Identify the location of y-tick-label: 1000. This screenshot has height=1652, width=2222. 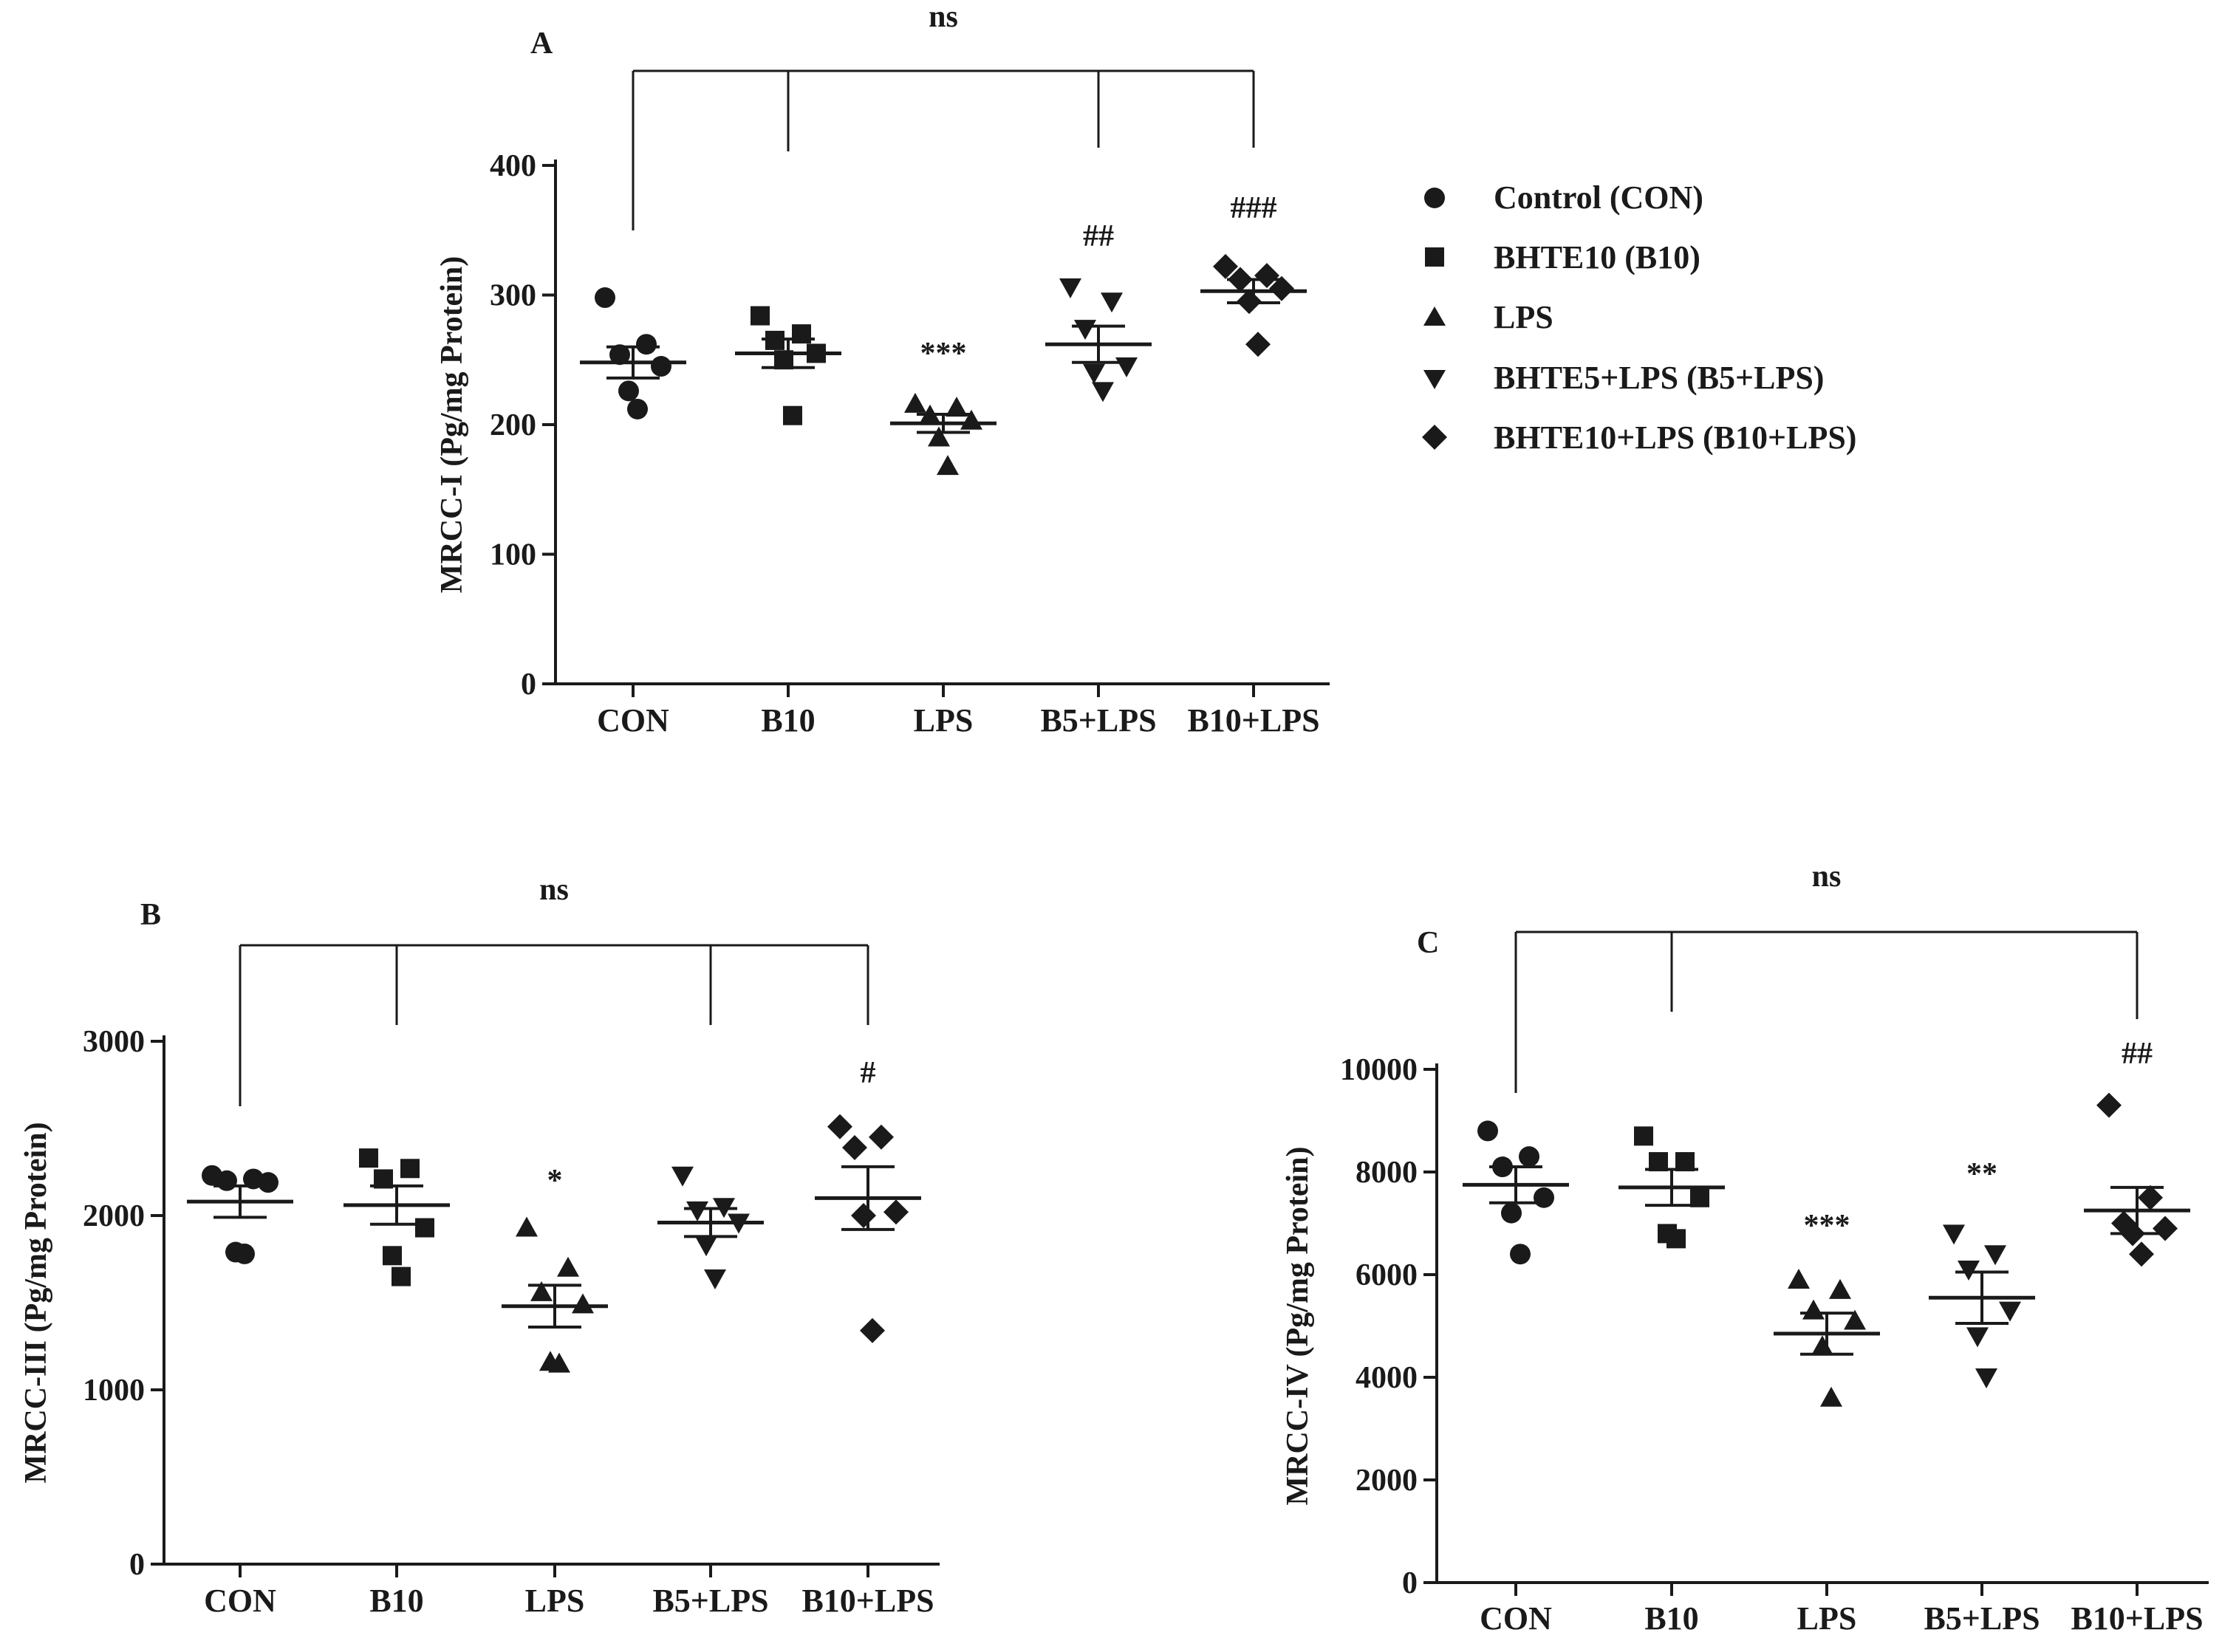
(114, 1391).